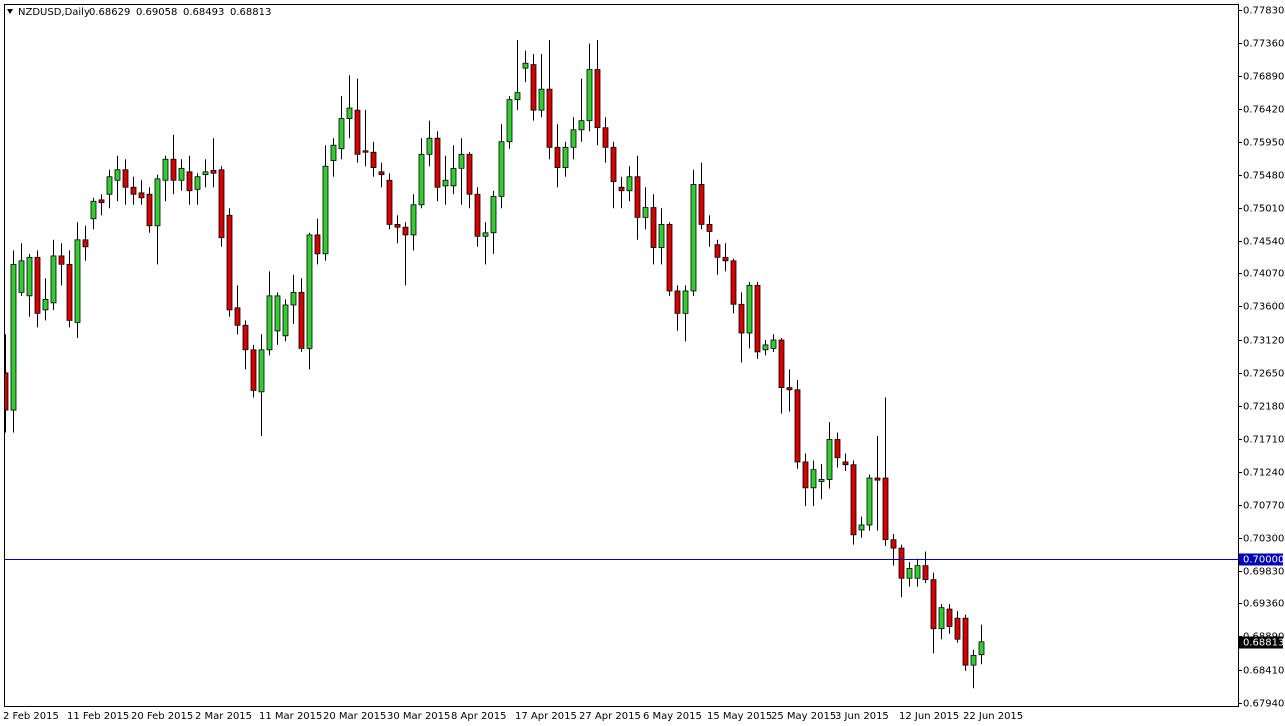  I want to click on y-tick-label: 0.73120, so click(1263, 341).